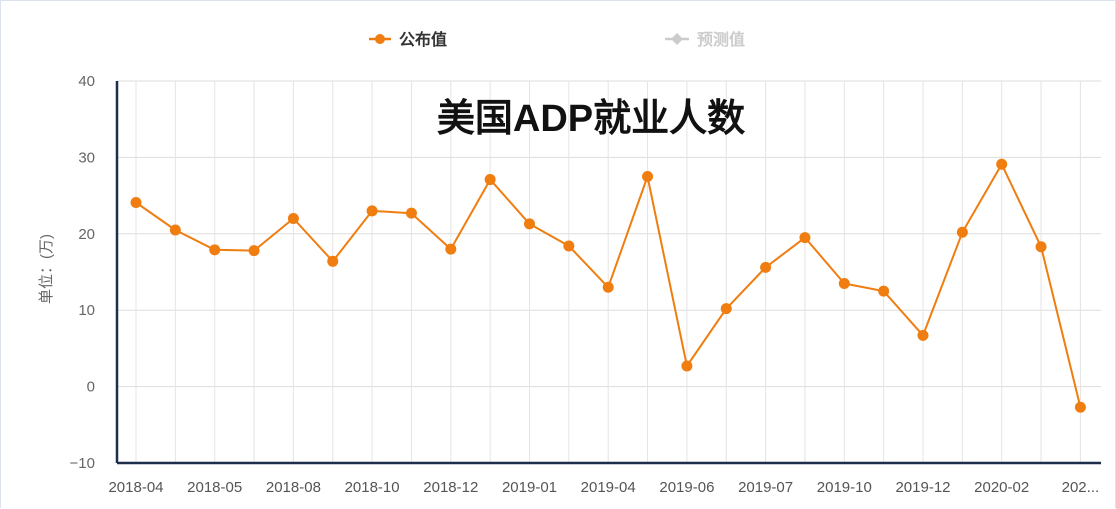 Image resolution: width=1116 pixels, height=509 pixels. What do you see at coordinates (1001, 487) in the screenshot?
I see `x-tick-label: 2020-02` at bounding box center [1001, 487].